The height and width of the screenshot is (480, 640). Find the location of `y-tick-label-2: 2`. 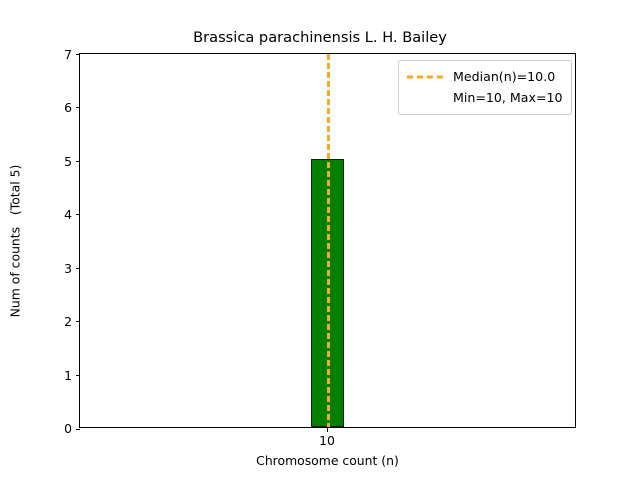

y-tick-label-2: 2 is located at coordinates (68, 321).